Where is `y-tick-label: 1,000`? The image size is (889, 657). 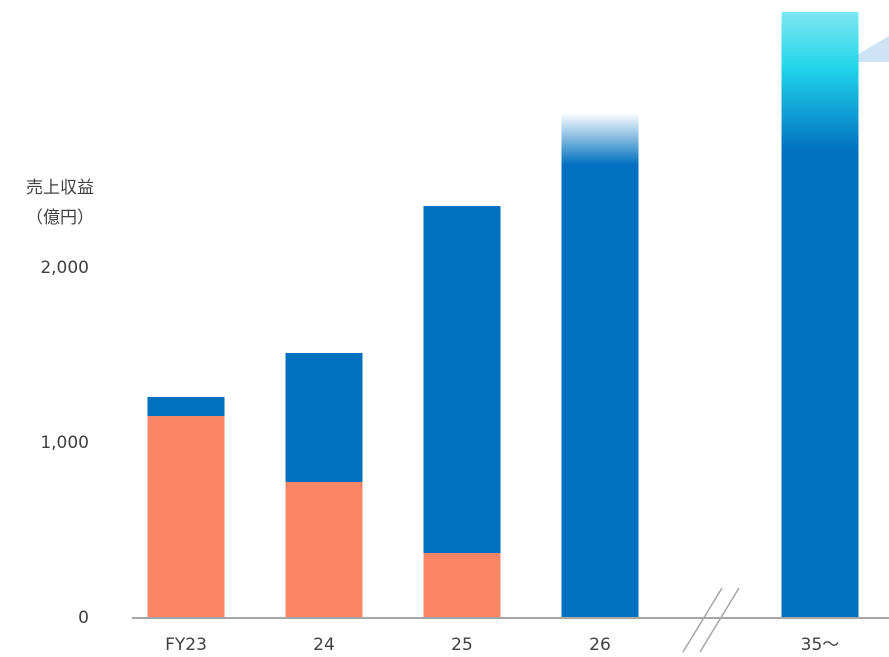 y-tick-label: 1,000 is located at coordinates (64, 443).